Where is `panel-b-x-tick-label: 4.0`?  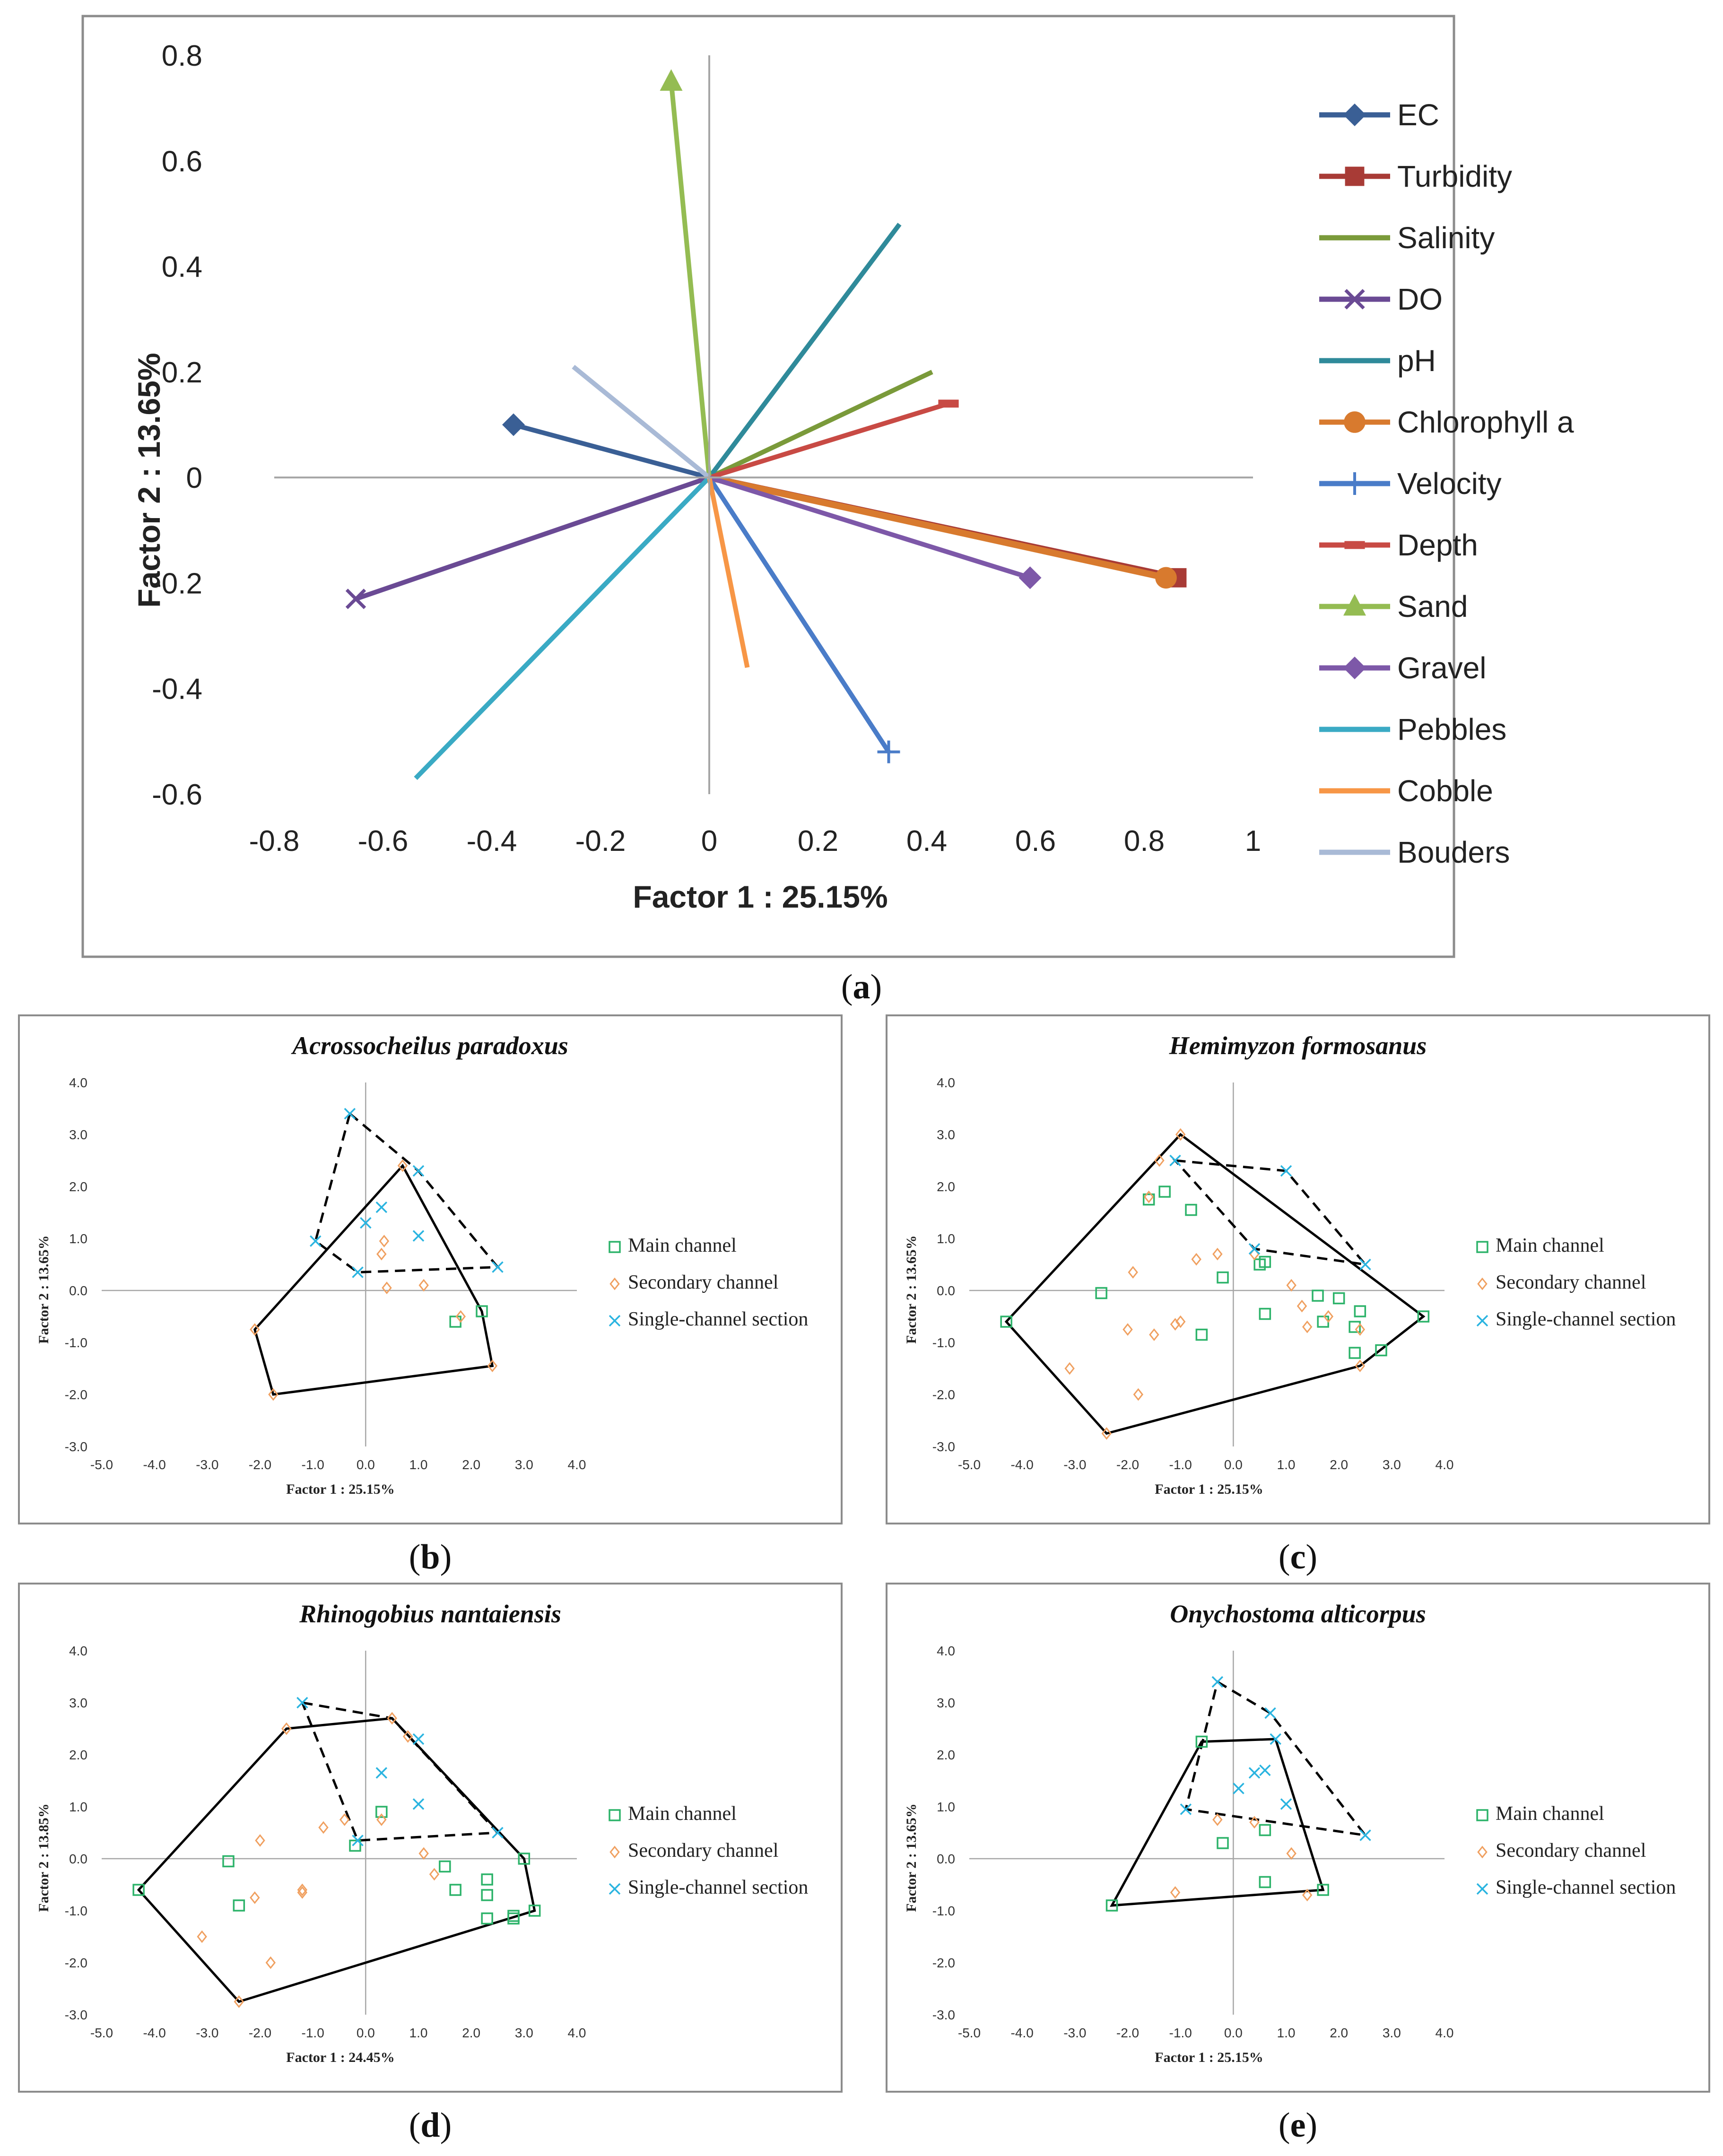 panel-b-x-tick-label: 4.0 is located at coordinates (577, 1464).